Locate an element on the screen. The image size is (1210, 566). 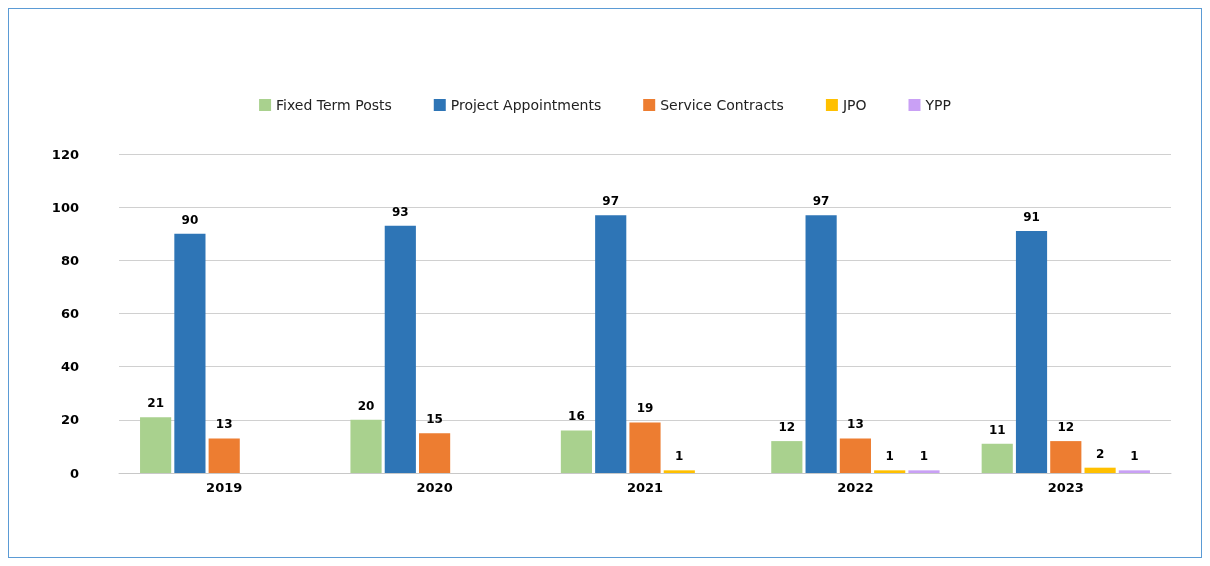
data-label: 93 is located at coordinates (400, 211).